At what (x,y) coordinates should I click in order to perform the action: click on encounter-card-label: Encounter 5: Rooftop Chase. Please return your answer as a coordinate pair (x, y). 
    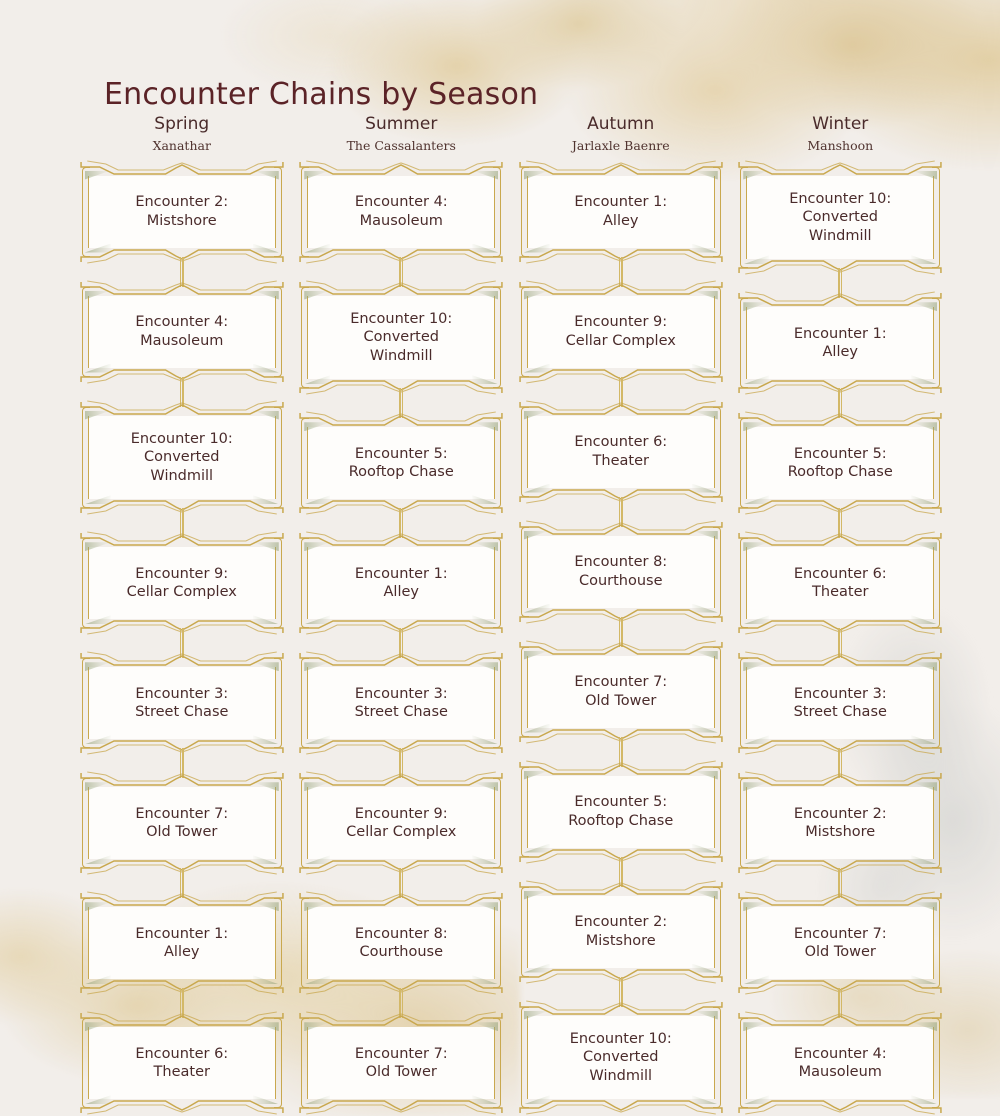
    Looking at the image, I should click on (621, 811).